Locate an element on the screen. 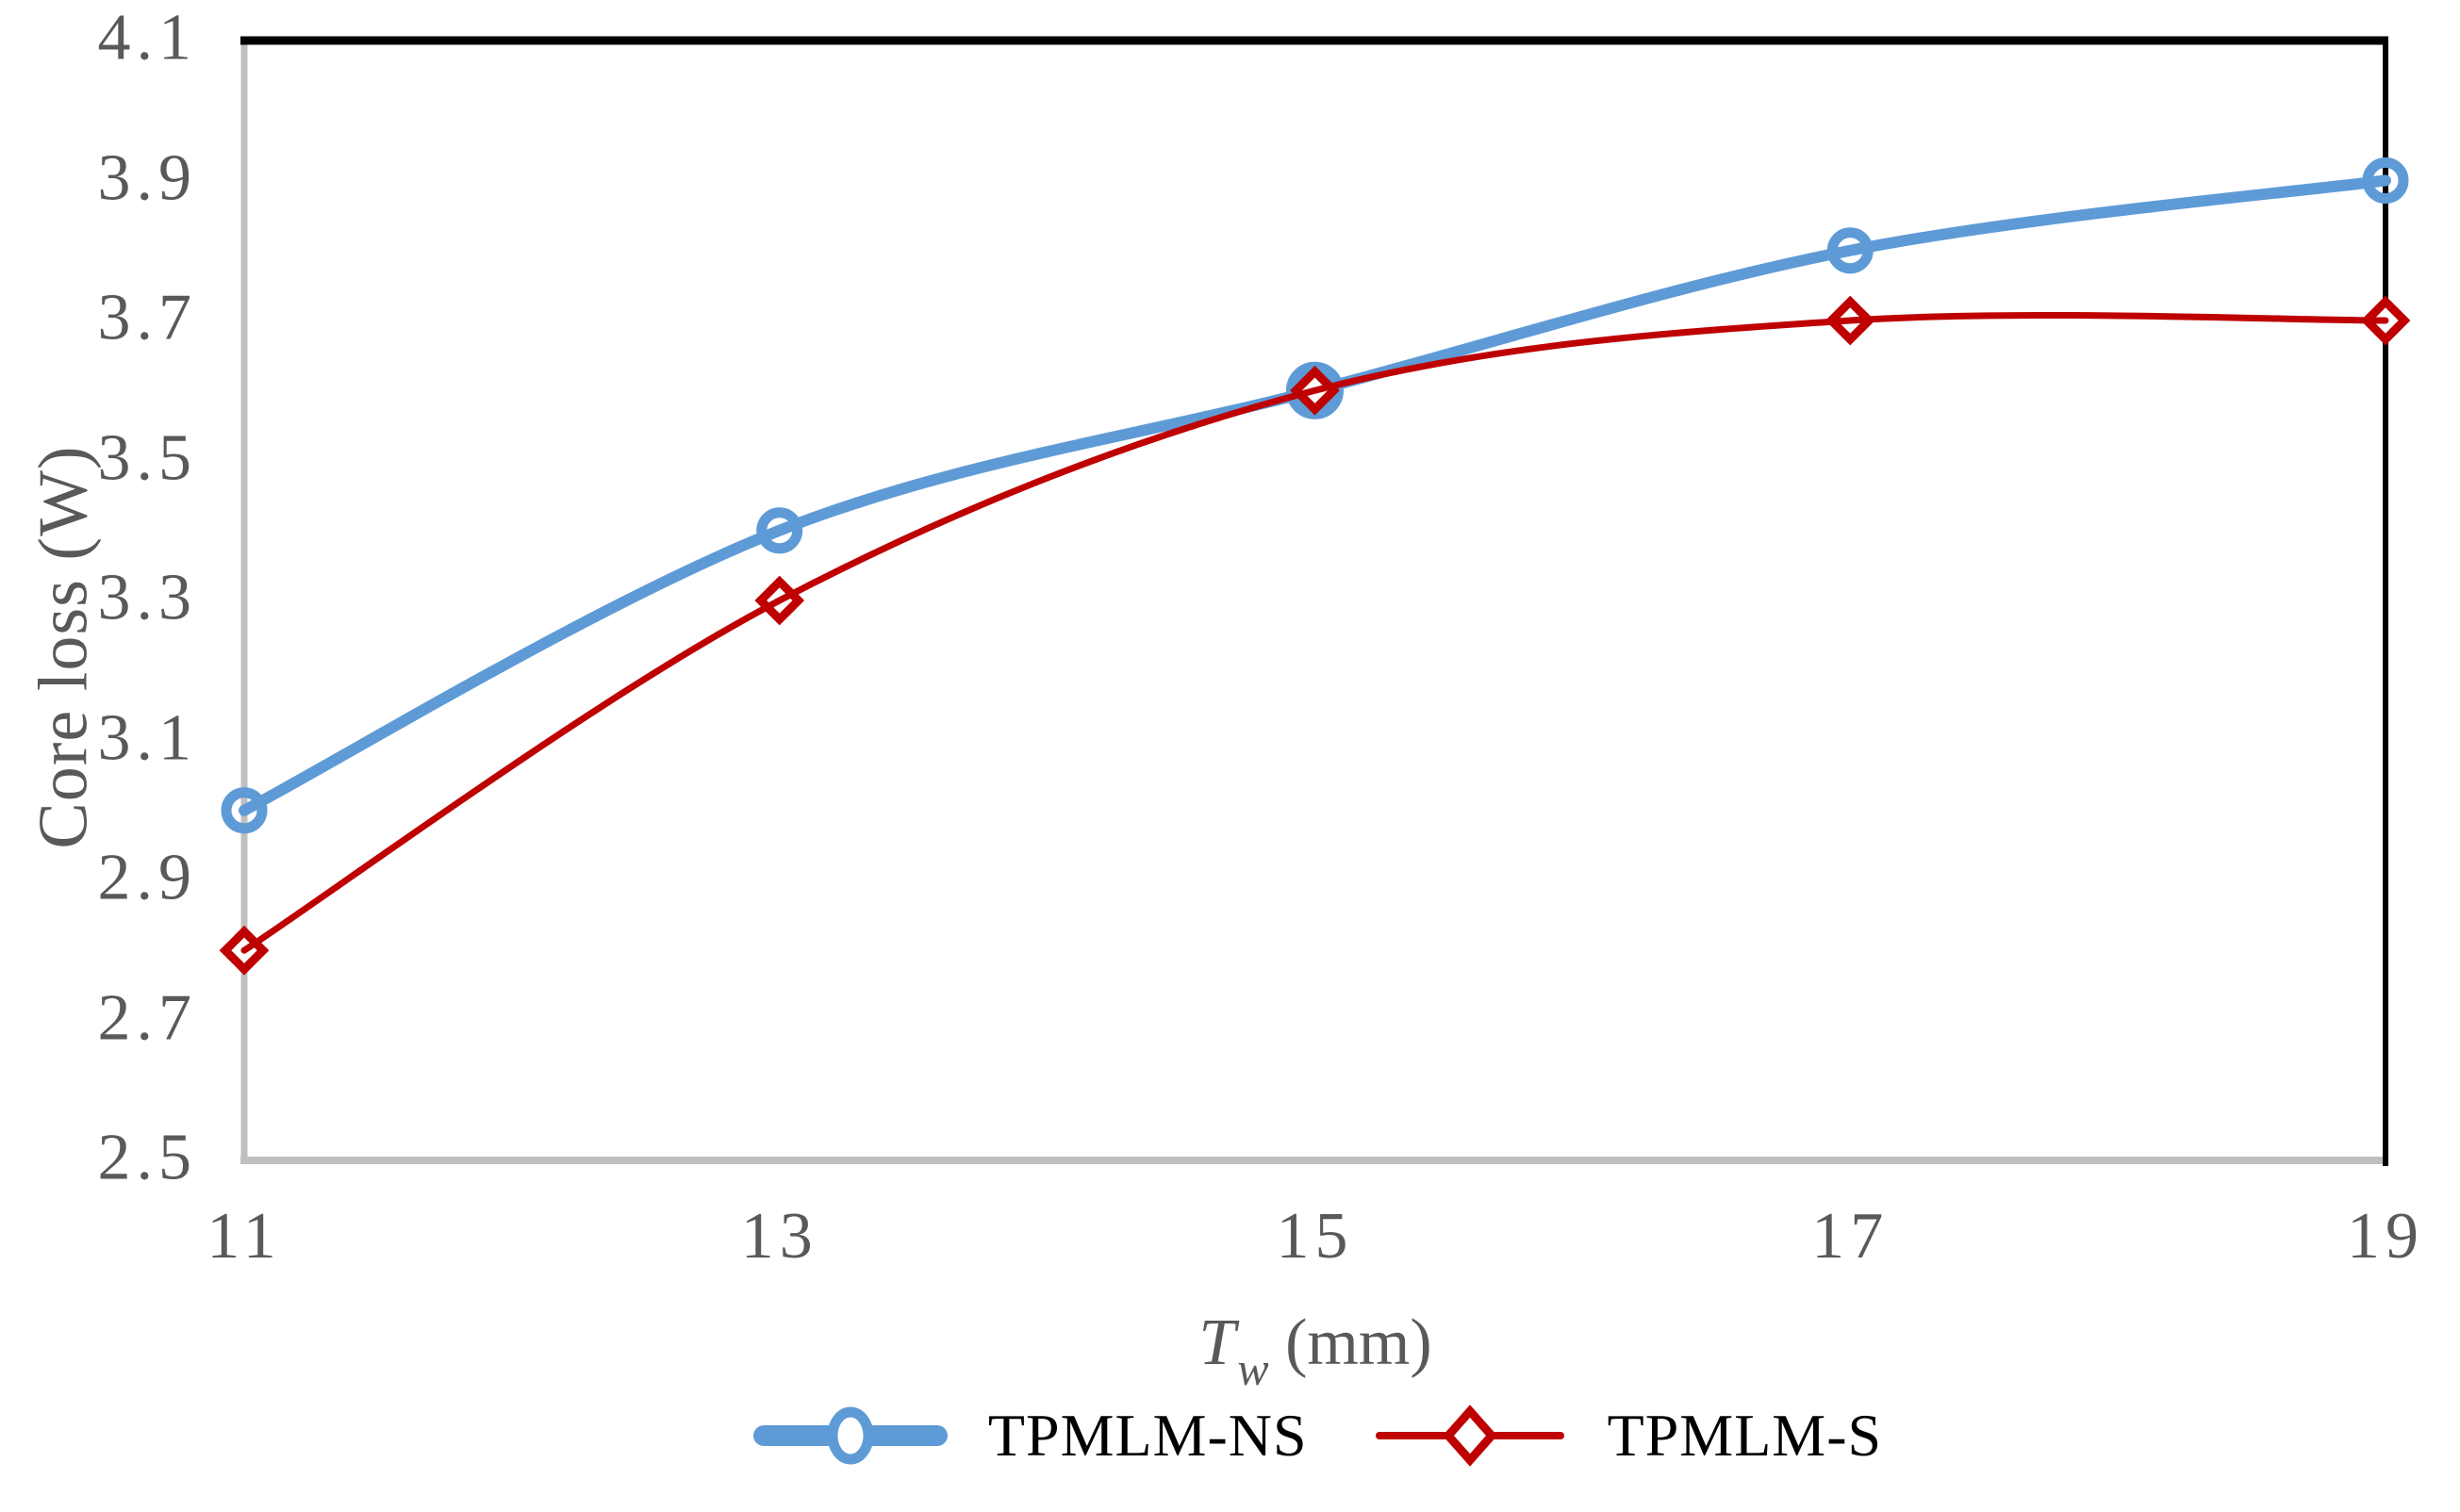  x-axis-title-subscript: w is located at coordinates (1253, 1369).